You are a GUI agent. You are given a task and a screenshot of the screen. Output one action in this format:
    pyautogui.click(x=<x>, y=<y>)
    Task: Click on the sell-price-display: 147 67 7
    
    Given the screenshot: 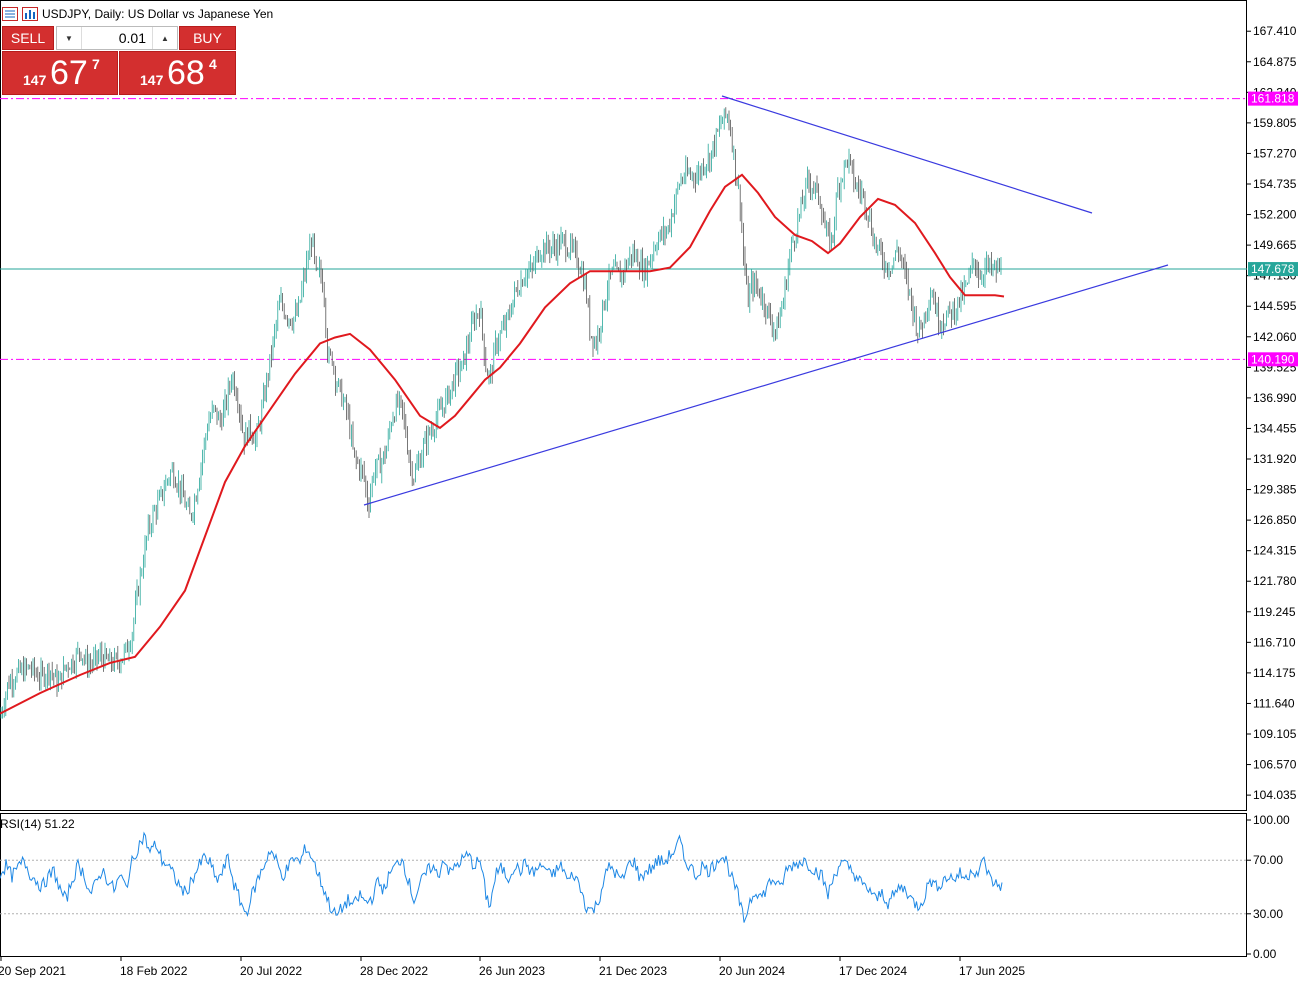 What is the action you would take?
    pyautogui.click(x=60, y=73)
    